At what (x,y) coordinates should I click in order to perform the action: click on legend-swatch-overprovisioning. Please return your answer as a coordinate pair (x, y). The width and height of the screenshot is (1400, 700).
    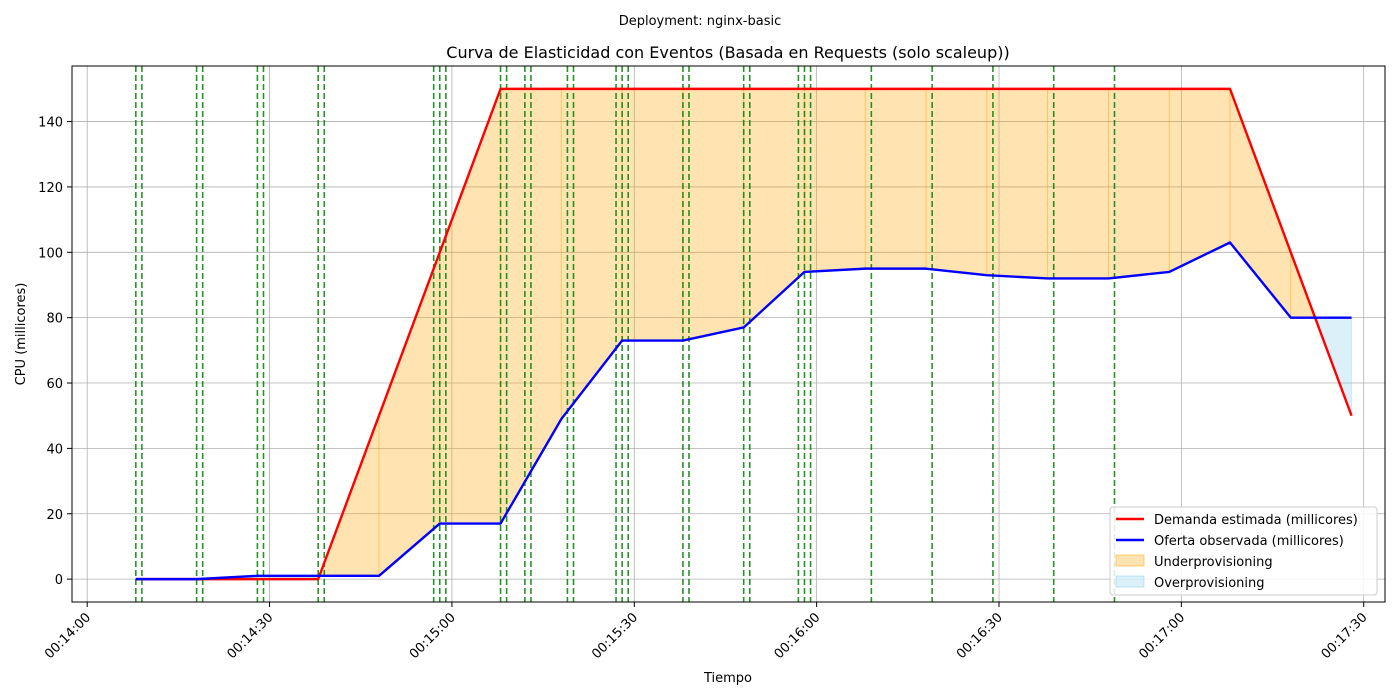
    Looking at the image, I should click on (1130, 581).